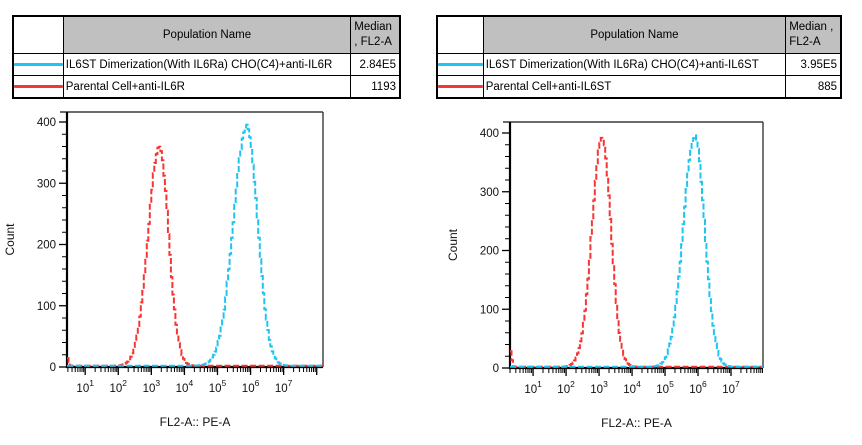  I want to click on legend-row-parental: Parental Cell+anti-IL6R 1193, so click(206, 87).